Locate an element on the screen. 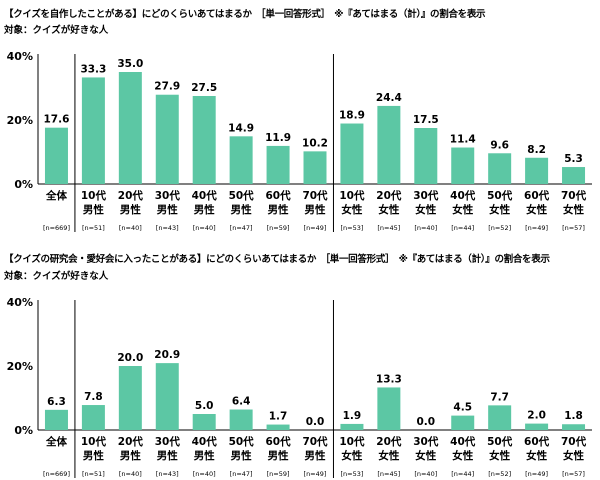 The width and height of the screenshot is (600, 480). data-label: 1.8 is located at coordinates (573, 416).